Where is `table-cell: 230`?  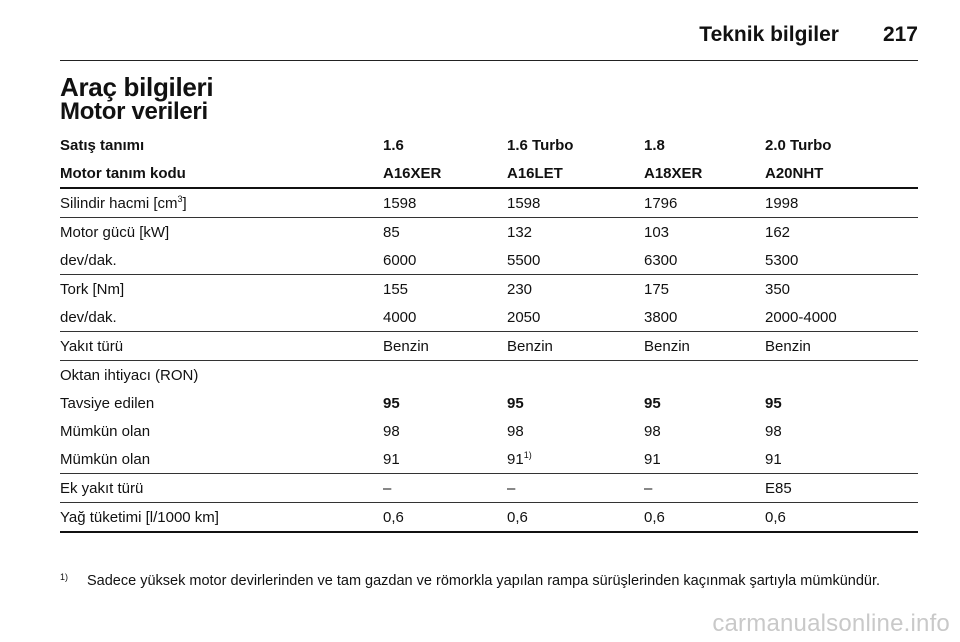
table-cell: 230 is located at coordinates (520, 289).